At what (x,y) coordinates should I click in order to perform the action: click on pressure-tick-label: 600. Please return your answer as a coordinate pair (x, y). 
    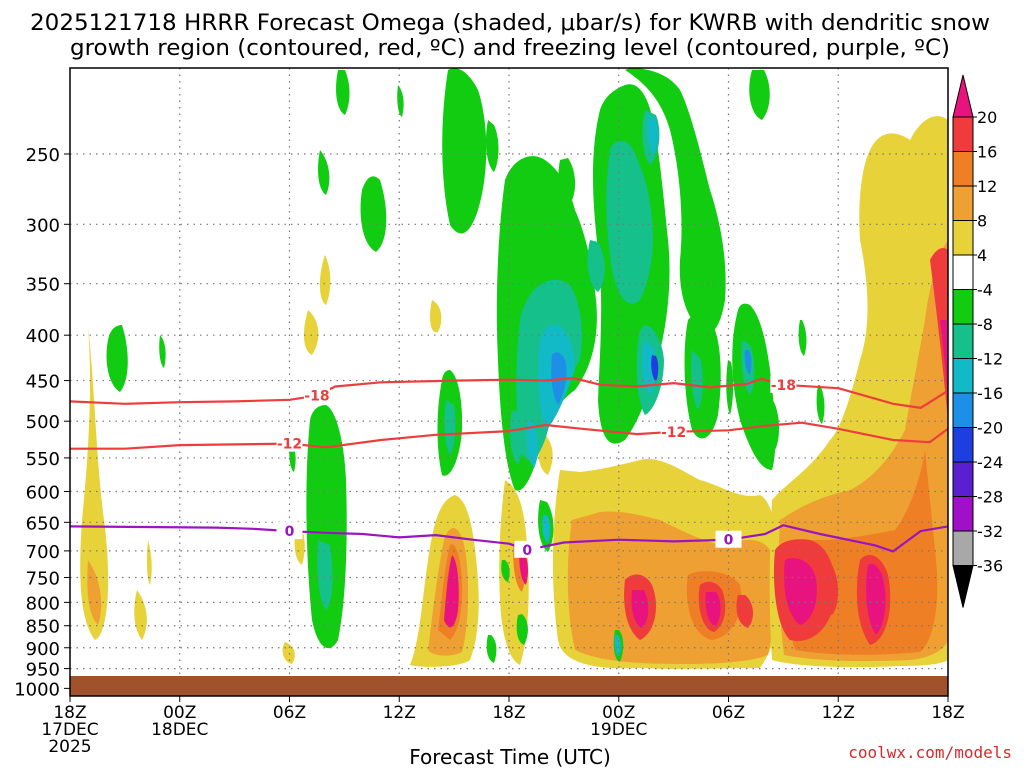
    Looking at the image, I should click on (43, 492).